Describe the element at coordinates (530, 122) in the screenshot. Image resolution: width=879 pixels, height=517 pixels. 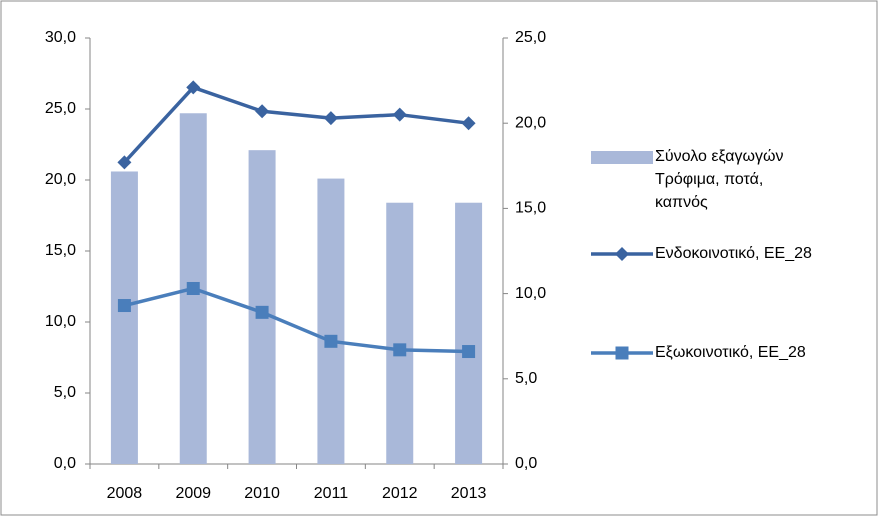
I see `y2-tick-label: 20,0` at that location.